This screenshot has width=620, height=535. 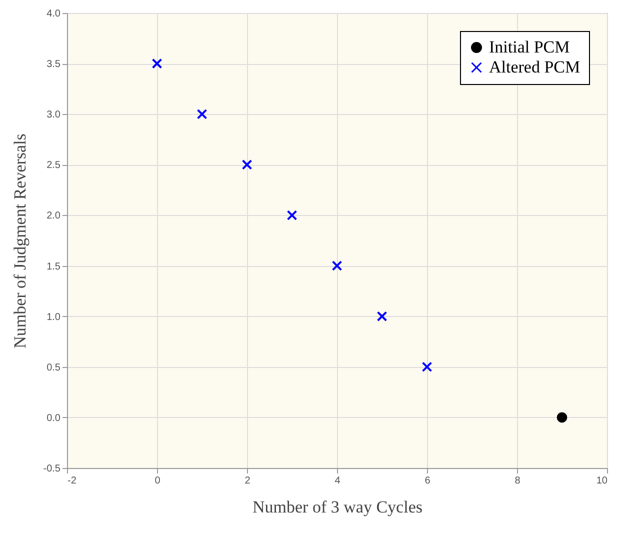 What do you see at coordinates (72, 481) in the screenshot?
I see `x-tick-label: -2` at bounding box center [72, 481].